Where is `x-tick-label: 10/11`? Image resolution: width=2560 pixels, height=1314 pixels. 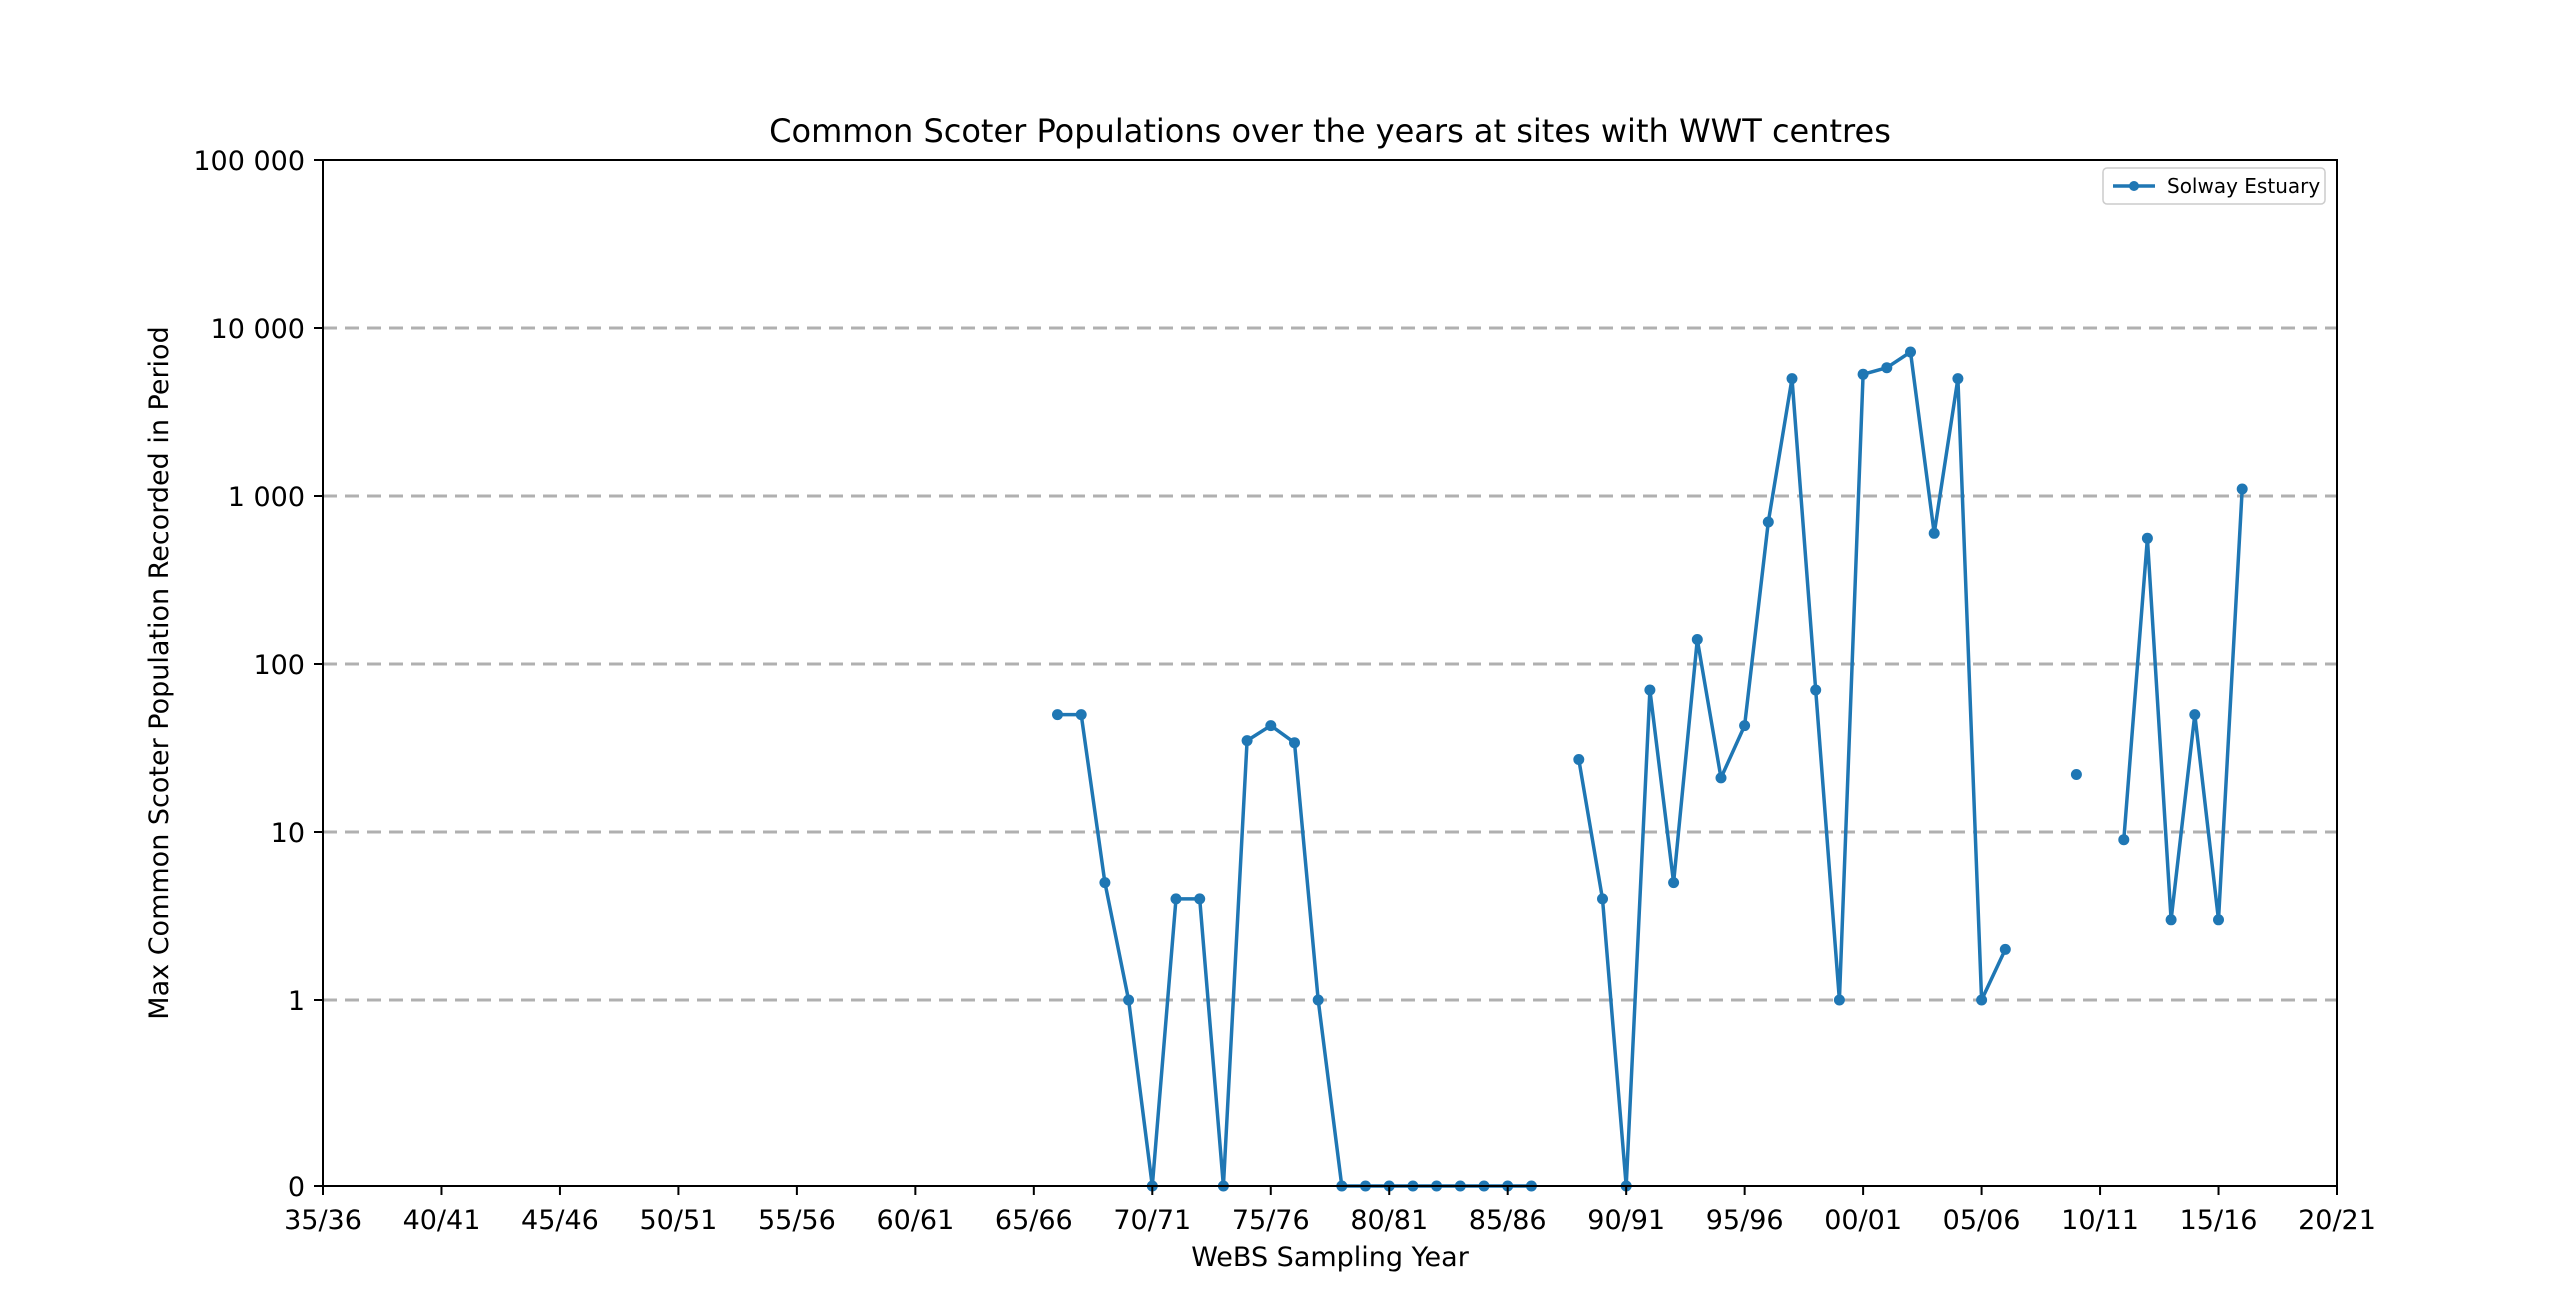 x-tick-label: 10/11 is located at coordinates (2100, 1220).